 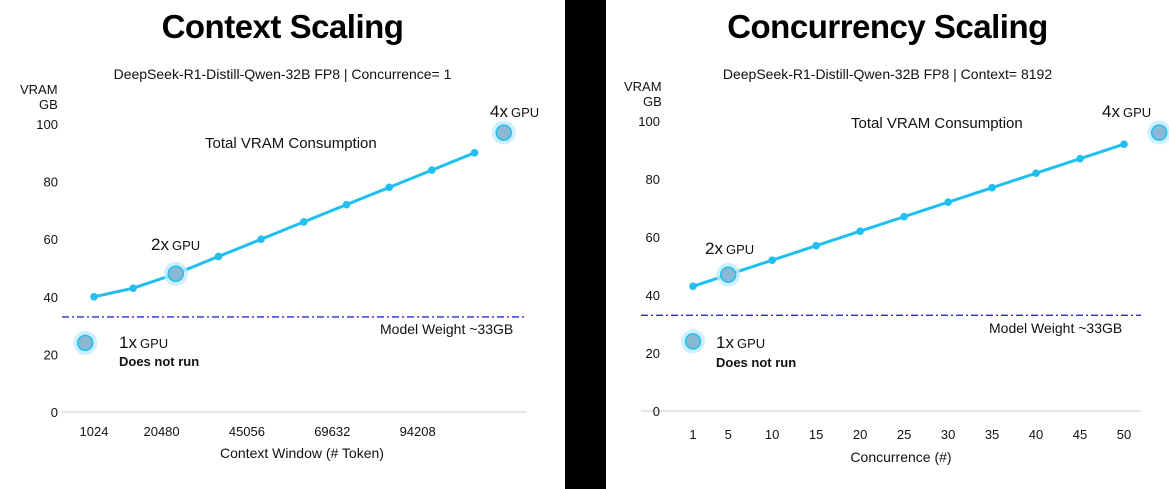 What do you see at coordinates (94, 431) in the screenshot?
I see `x-tick-label: 1024` at bounding box center [94, 431].